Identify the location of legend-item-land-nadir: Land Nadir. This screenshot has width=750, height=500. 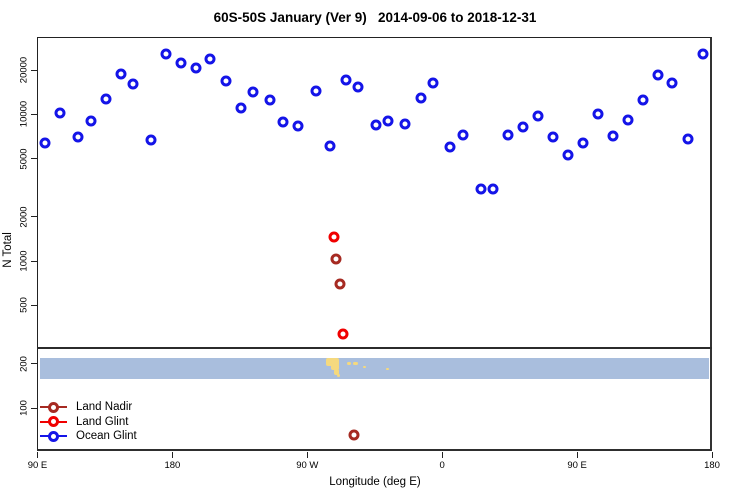
(120, 407).